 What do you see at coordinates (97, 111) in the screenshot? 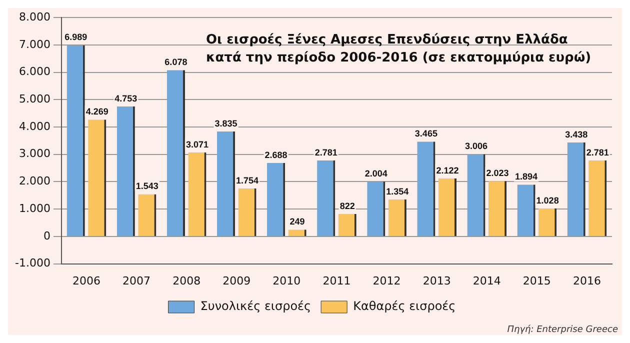
I see `data-label: 4.269` at bounding box center [97, 111].